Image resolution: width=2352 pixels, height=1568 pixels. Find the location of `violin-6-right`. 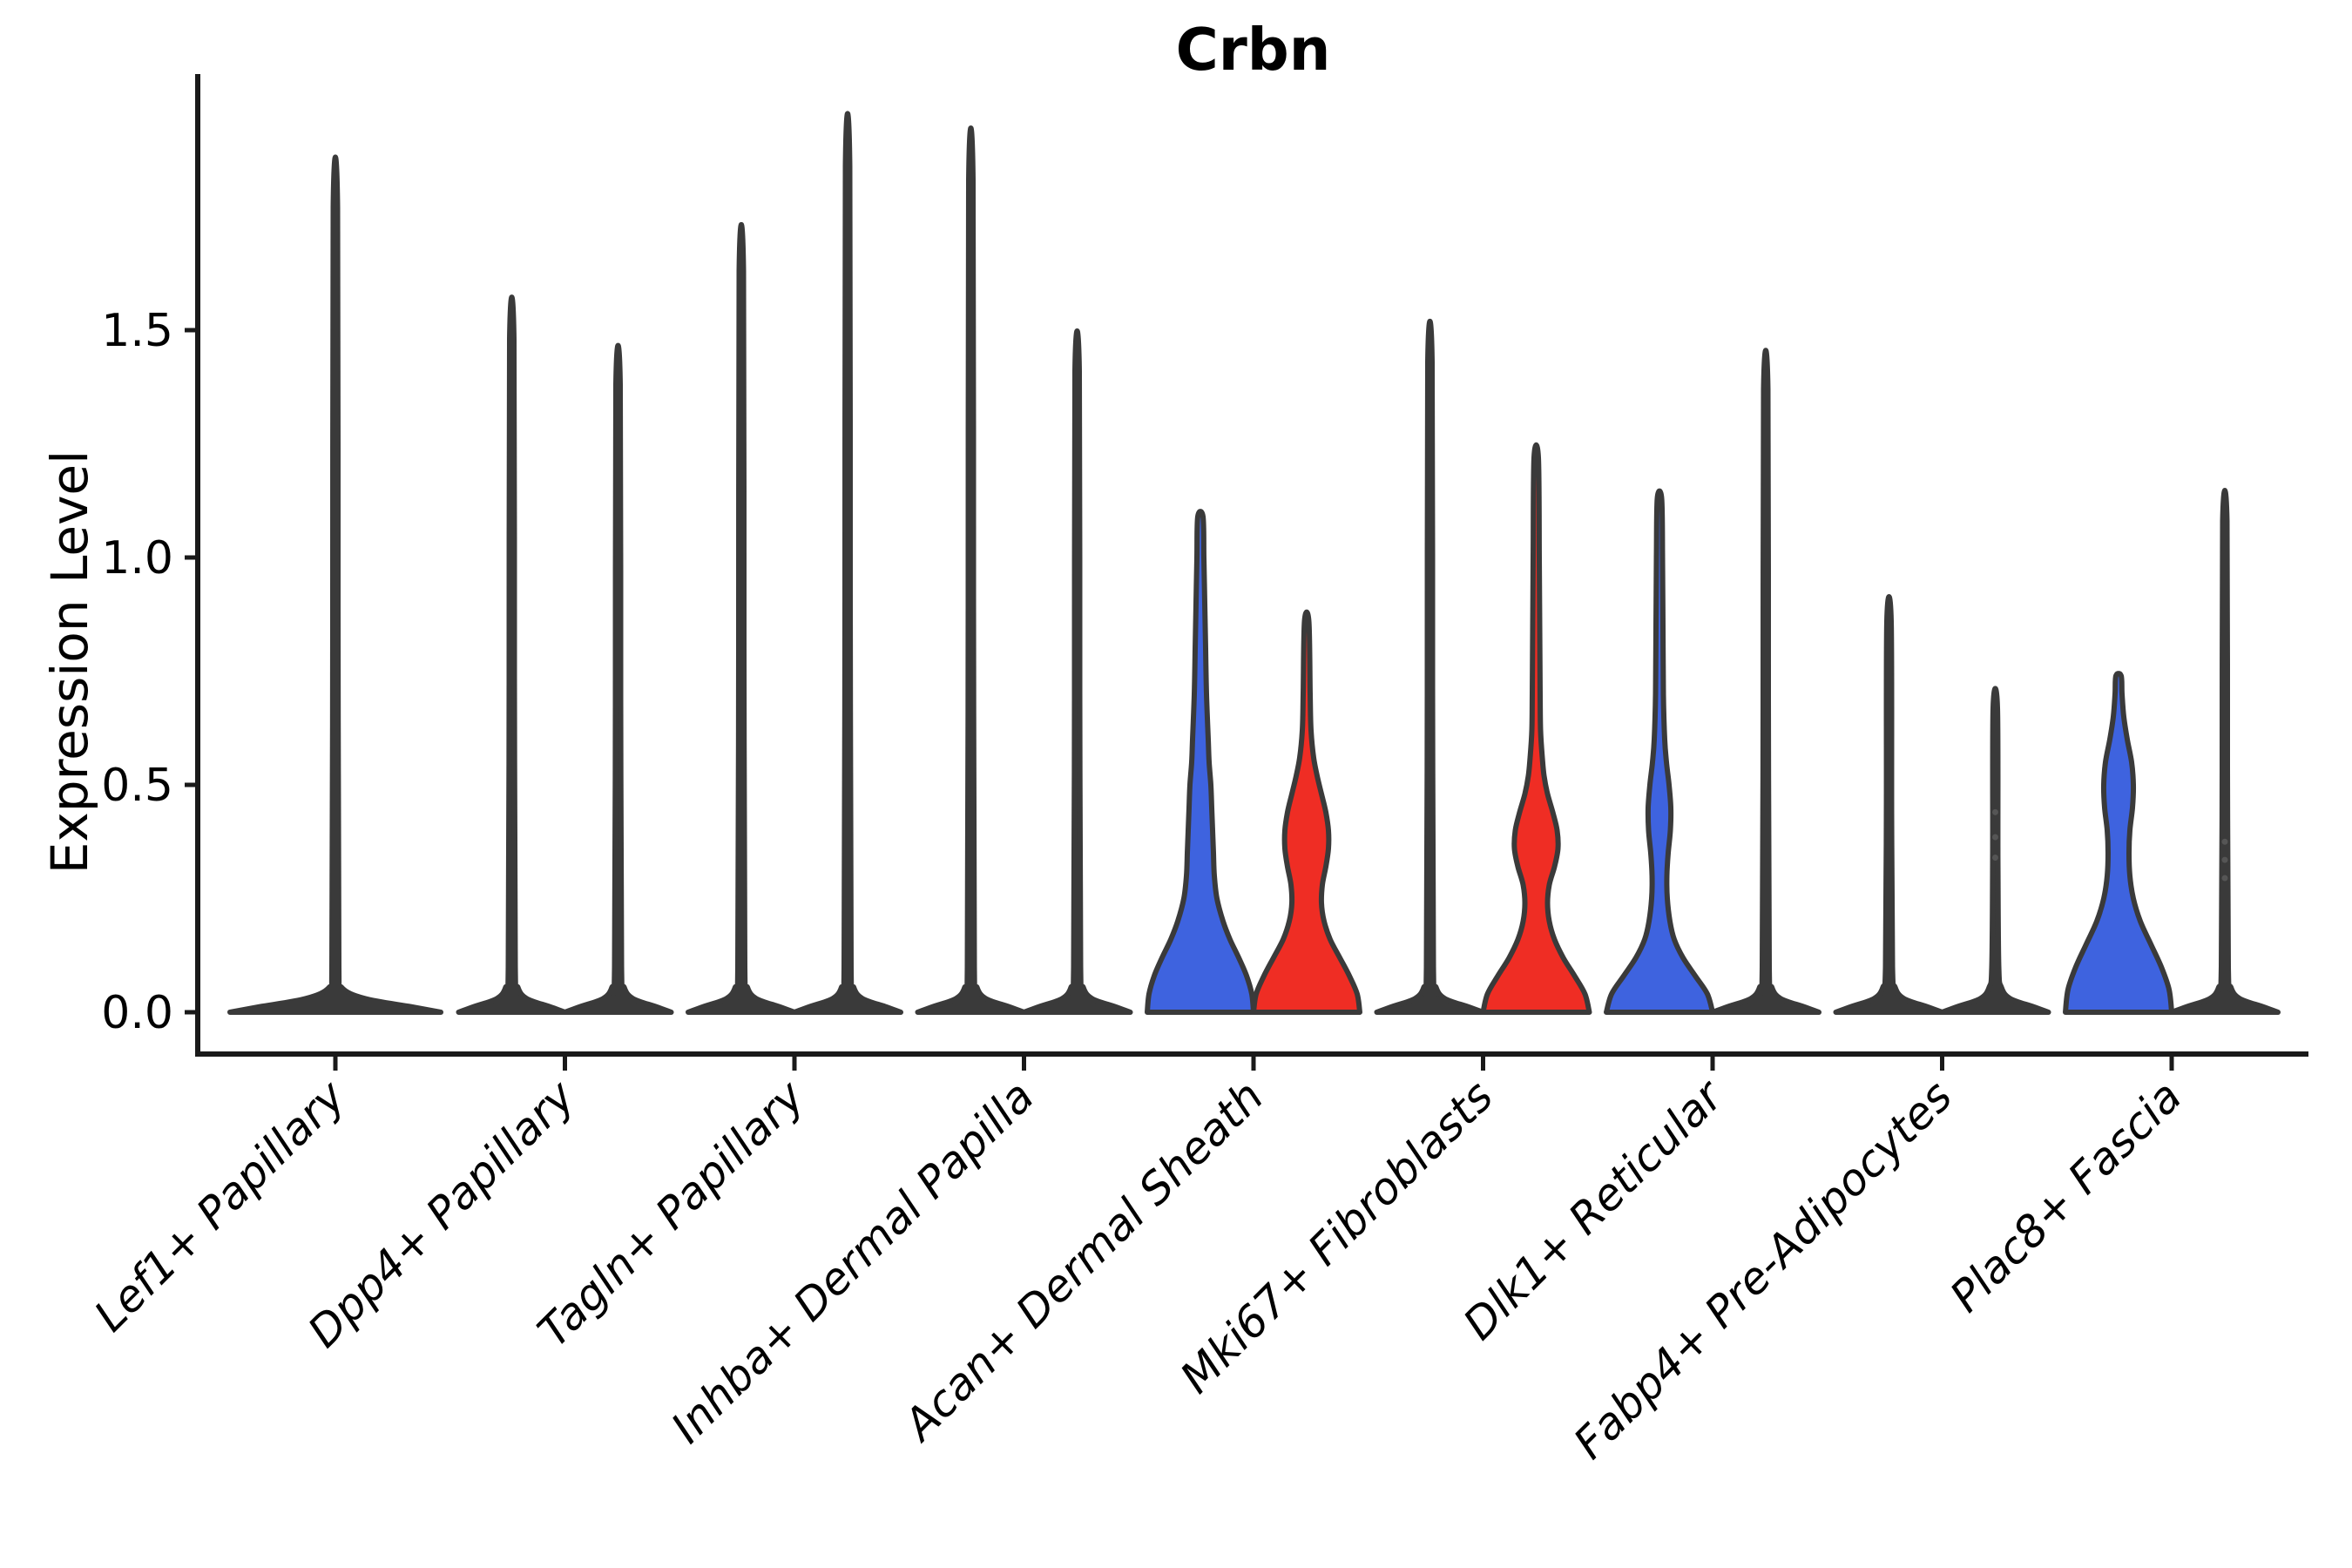

violin-6-right is located at coordinates (1536, 728).